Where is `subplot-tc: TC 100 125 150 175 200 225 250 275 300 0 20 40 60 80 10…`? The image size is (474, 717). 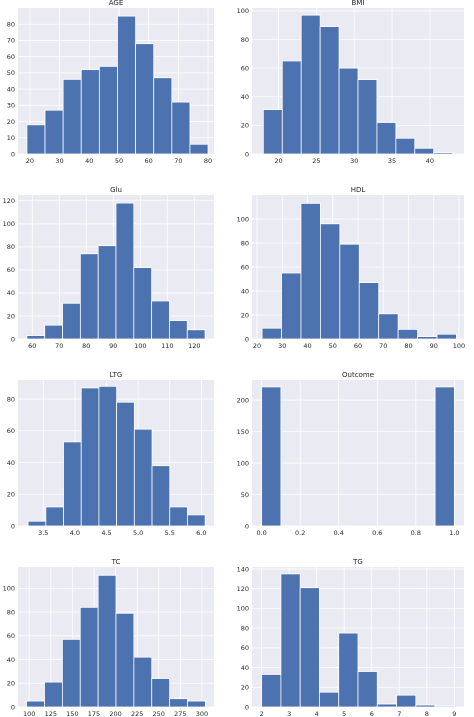
subplot-tc: TC 100 125 150 175 200 225 250 275 300 0 20 40 60 80 10… is located at coordinates (108, 637).